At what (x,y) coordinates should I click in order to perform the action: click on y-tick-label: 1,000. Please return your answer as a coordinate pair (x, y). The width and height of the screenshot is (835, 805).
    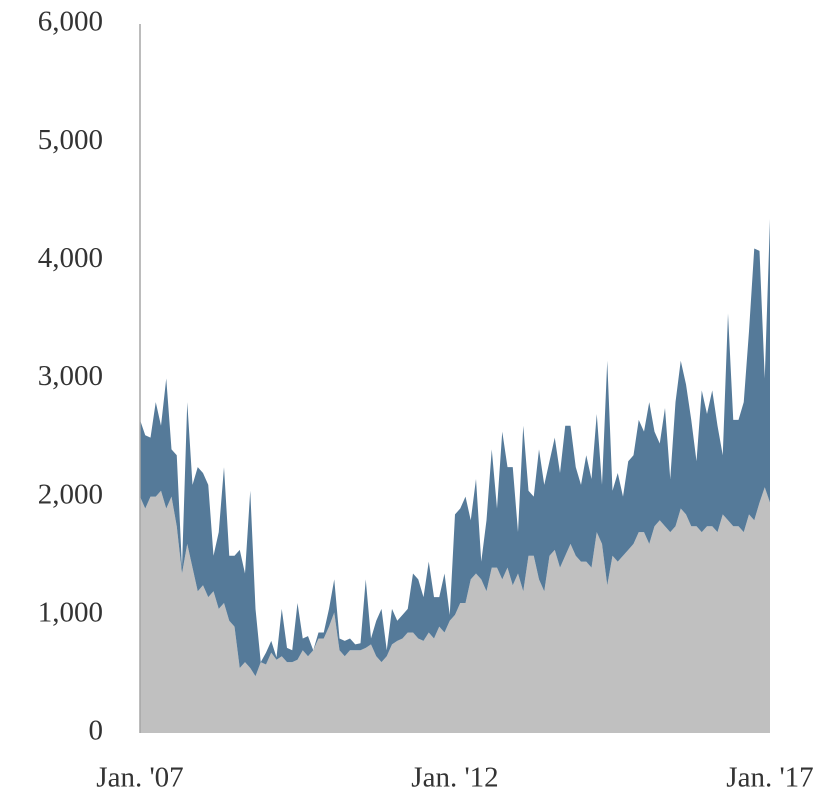
    Looking at the image, I should click on (70, 612).